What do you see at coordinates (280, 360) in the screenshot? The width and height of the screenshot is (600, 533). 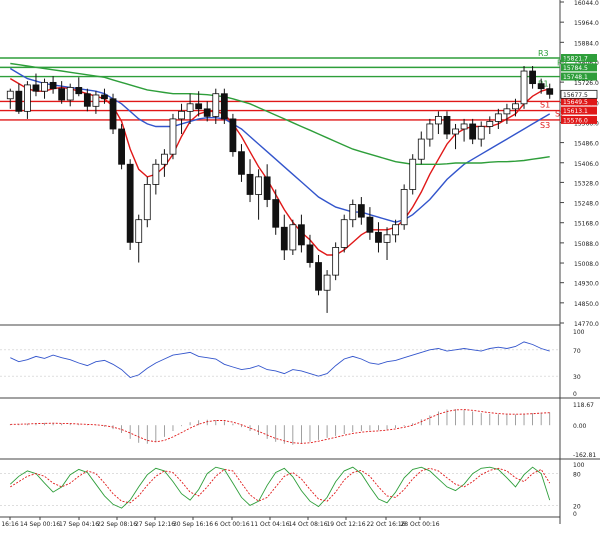 I see `ind1-line` at bounding box center [280, 360].